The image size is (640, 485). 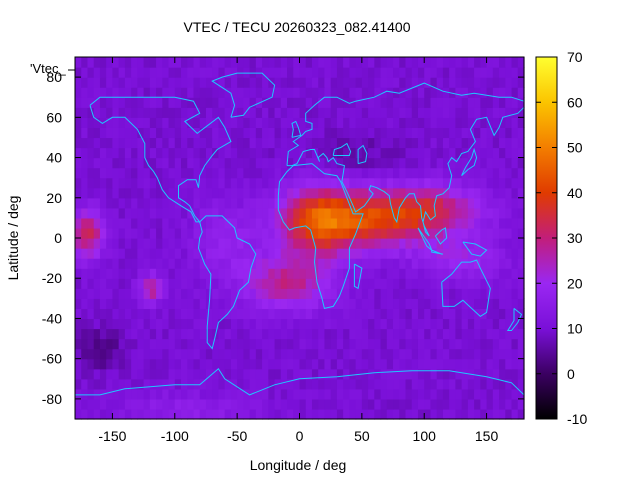 I want to click on colorbar-tick-label: -10, so click(x=577, y=419).